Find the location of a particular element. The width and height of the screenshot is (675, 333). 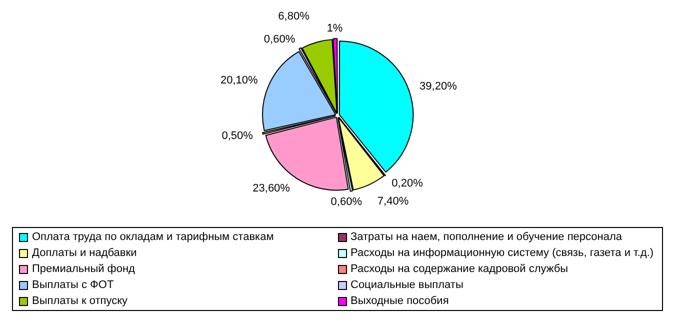

legend-label: Затраты на наем, пополнение и обучение персонала is located at coordinates (486, 237).